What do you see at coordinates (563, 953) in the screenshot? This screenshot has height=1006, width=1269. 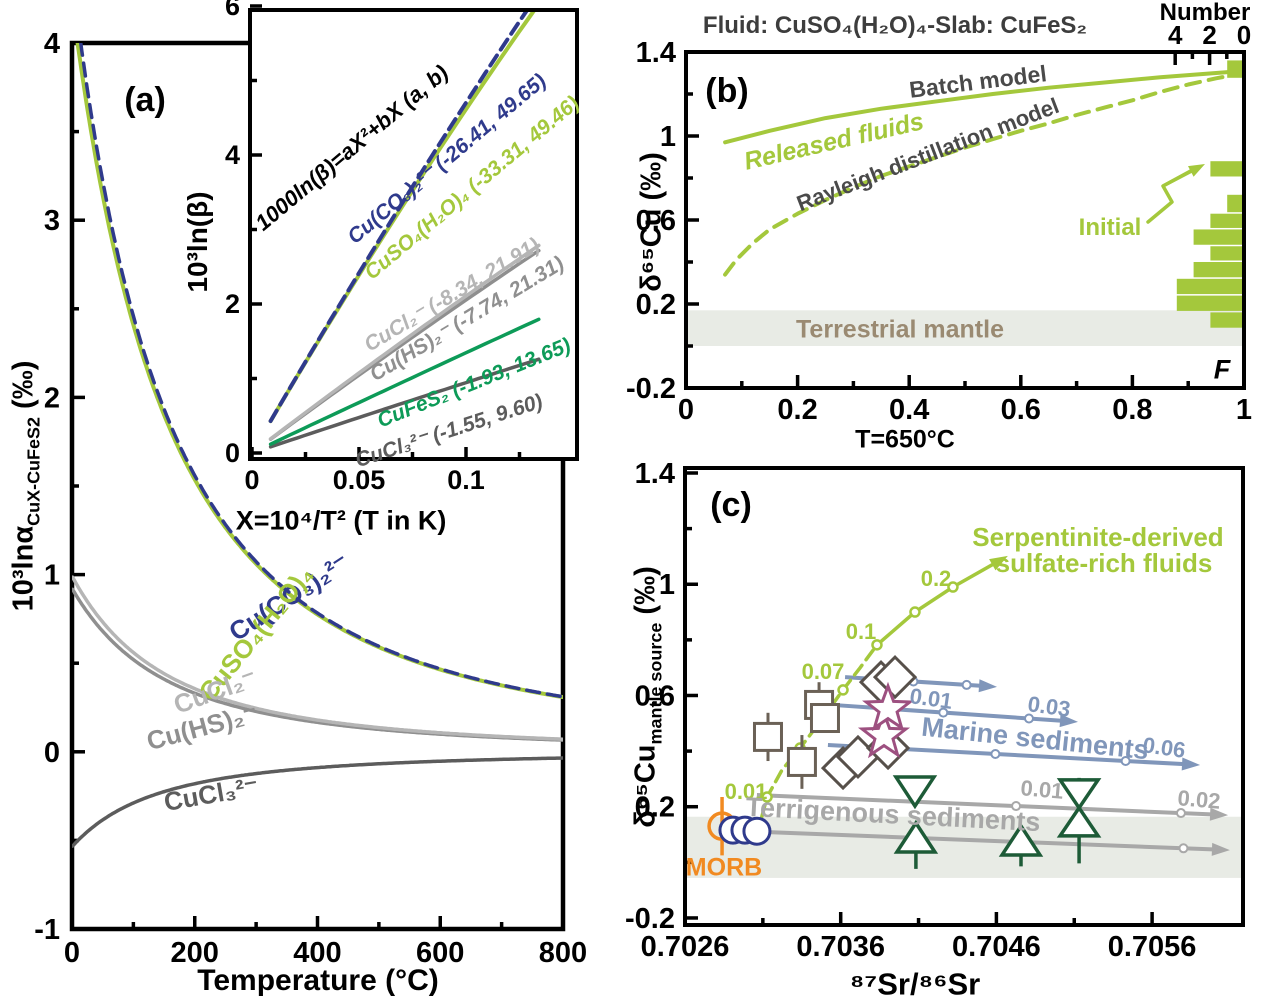 I see `svg-text: 800` at bounding box center [563, 953].